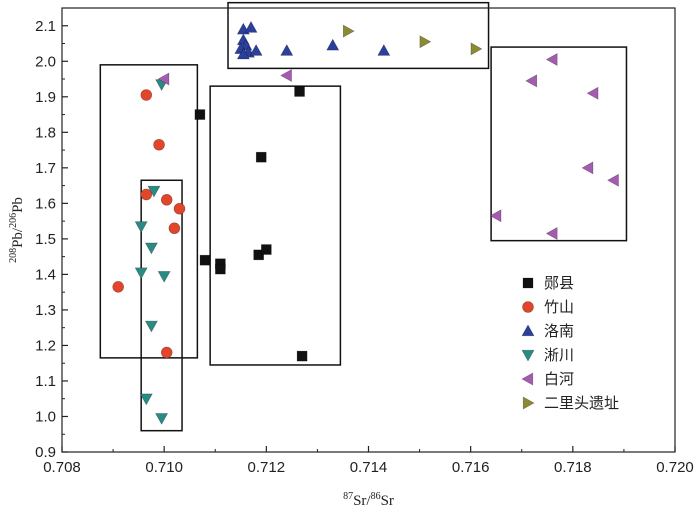 The width and height of the screenshot is (700, 516). What do you see at coordinates (45, 26) in the screenshot?
I see `y-tick-label: 2.1` at bounding box center [45, 26].